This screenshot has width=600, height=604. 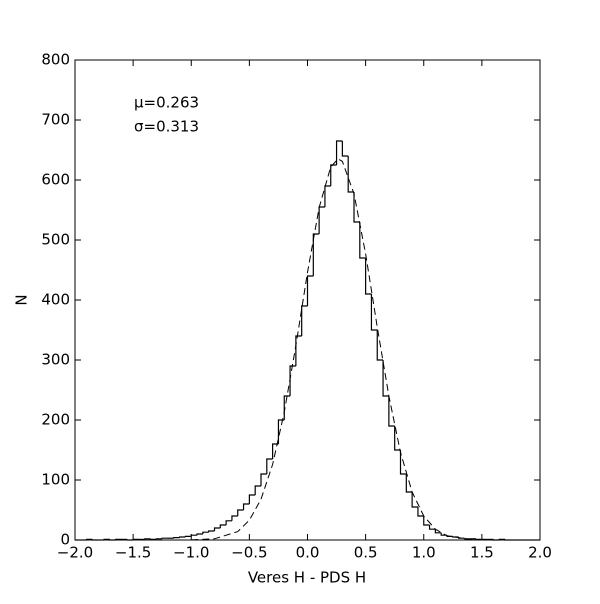 What do you see at coordinates (55, 120) in the screenshot?
I see `y-tick-label: 700` at bounding box center [55, 120].